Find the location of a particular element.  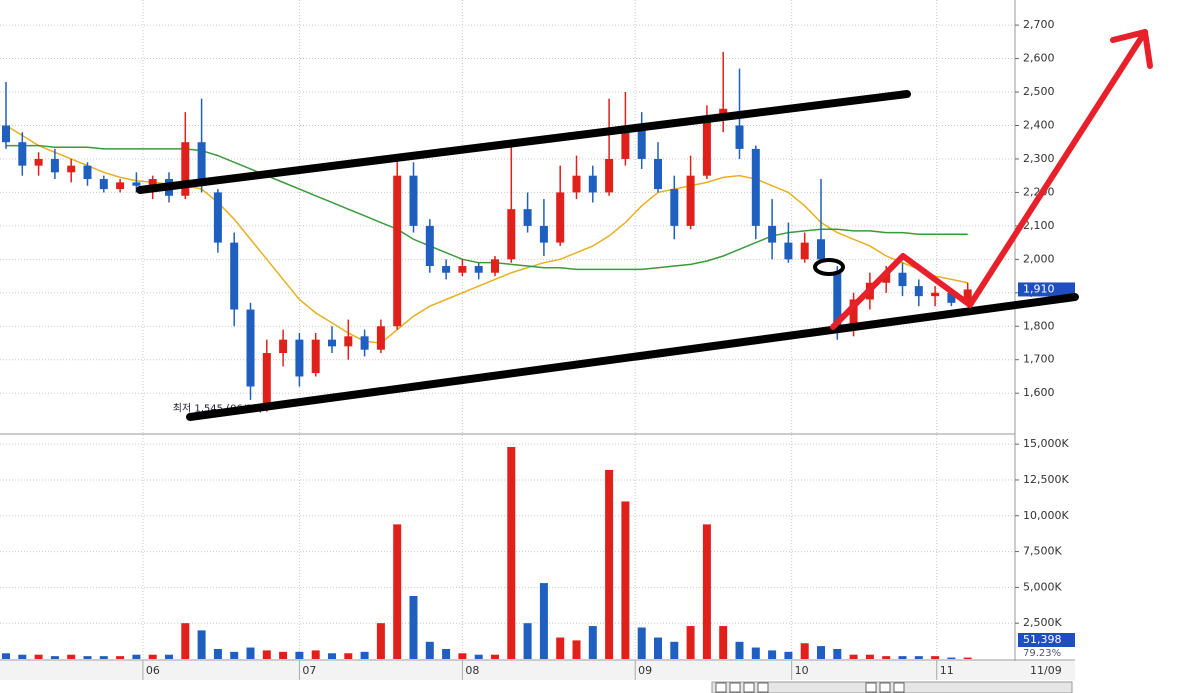

x-tick-label: 11 is located at coordinates (947, 670).